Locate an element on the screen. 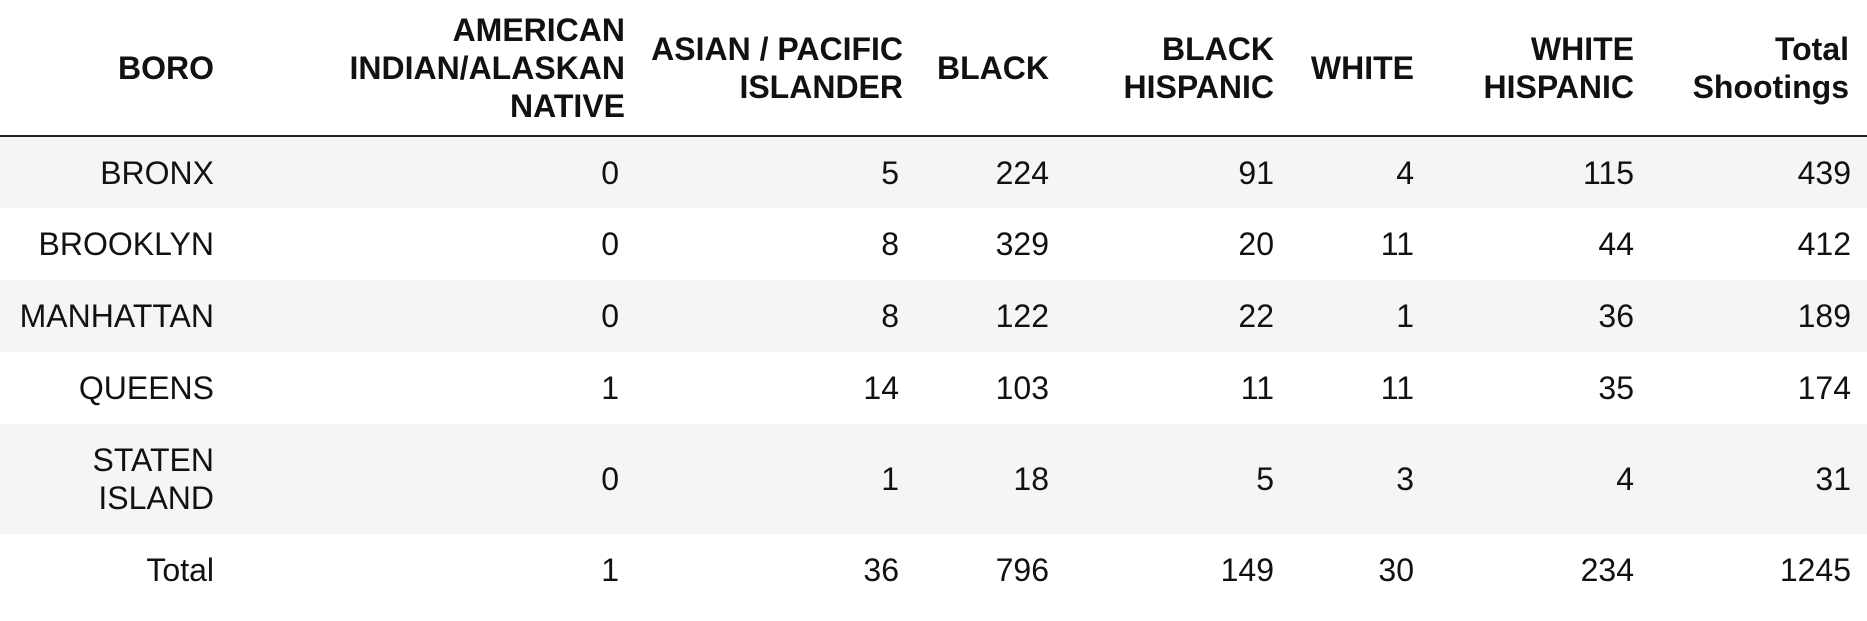 This screenshot has height=621, width=1867. cell-value: 22 is located at coordinates (1256, 316).